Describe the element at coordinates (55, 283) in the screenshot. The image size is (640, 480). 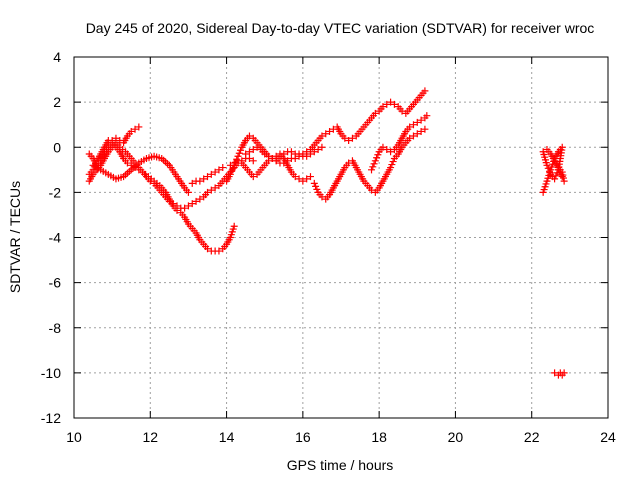
I see `y-tick-label: -6` at that location.